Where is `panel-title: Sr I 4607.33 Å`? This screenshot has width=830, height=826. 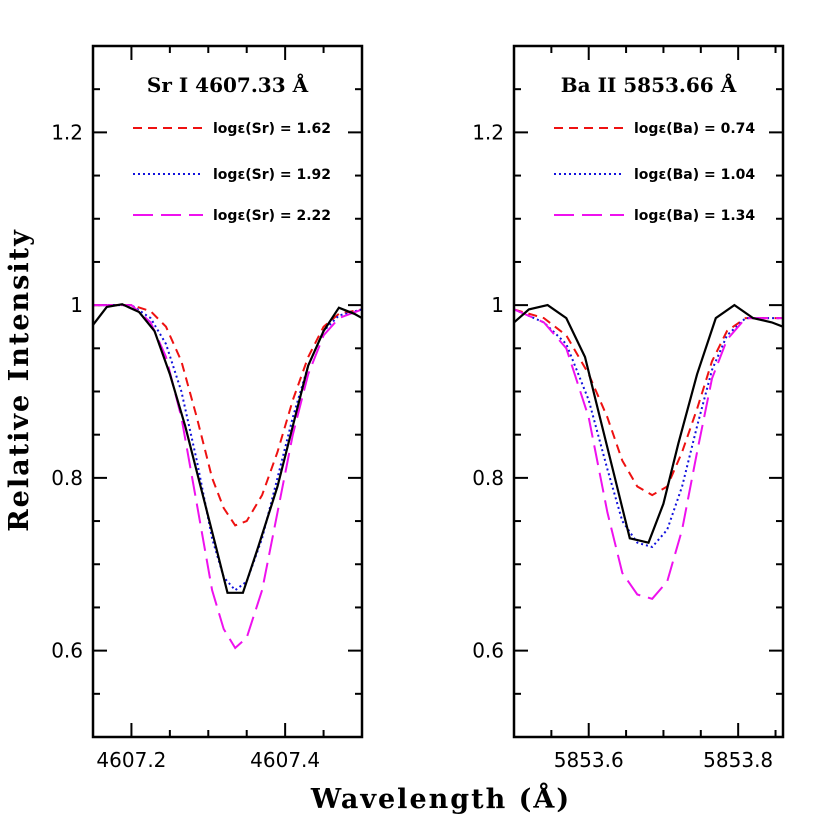
panel-title: Sr I 4607.33 Å is located at coordinates (228, 85).